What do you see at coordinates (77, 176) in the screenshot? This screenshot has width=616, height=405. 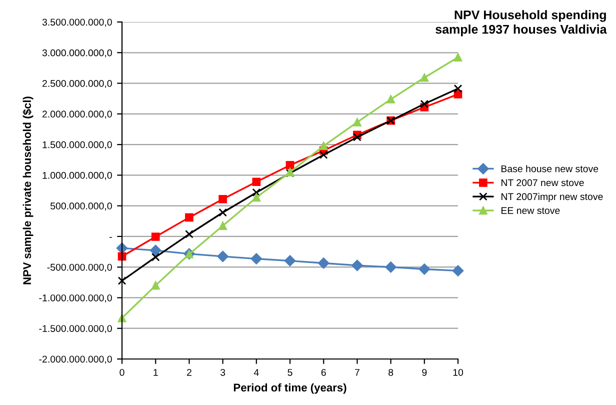 I see `y-tick-label: 1.000.000.000,0` at bounding box center [77, 176].